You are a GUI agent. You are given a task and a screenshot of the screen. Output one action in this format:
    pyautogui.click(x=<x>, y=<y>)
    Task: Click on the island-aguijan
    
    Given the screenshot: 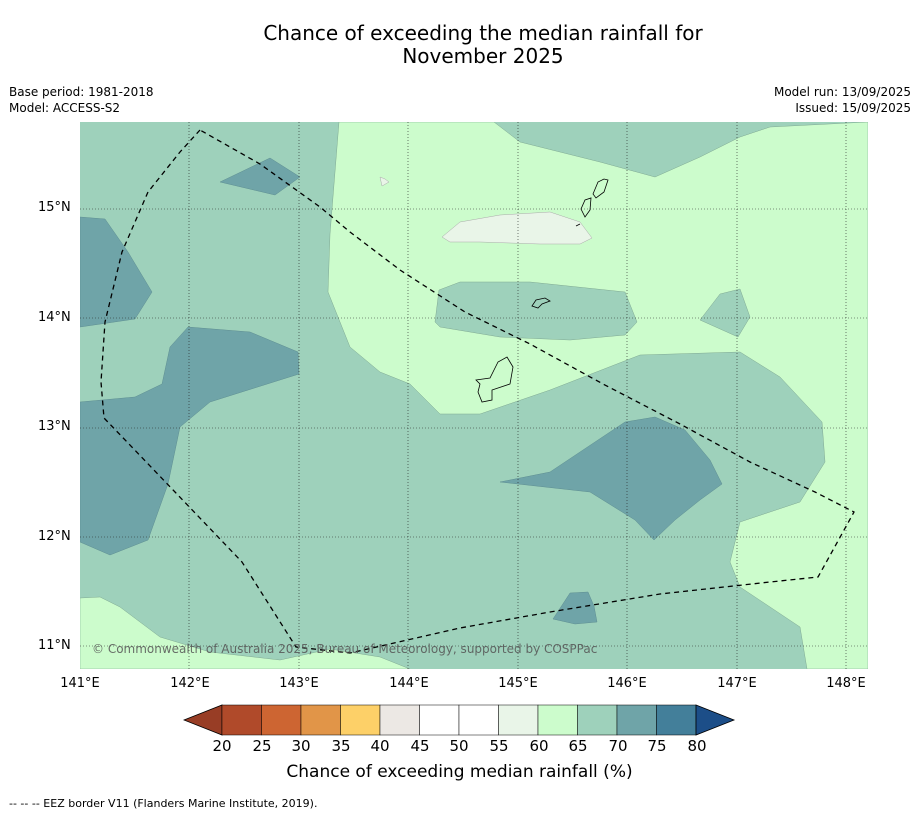 What is the action you would take?
    pyautogui.click(x=578, y=225)
    